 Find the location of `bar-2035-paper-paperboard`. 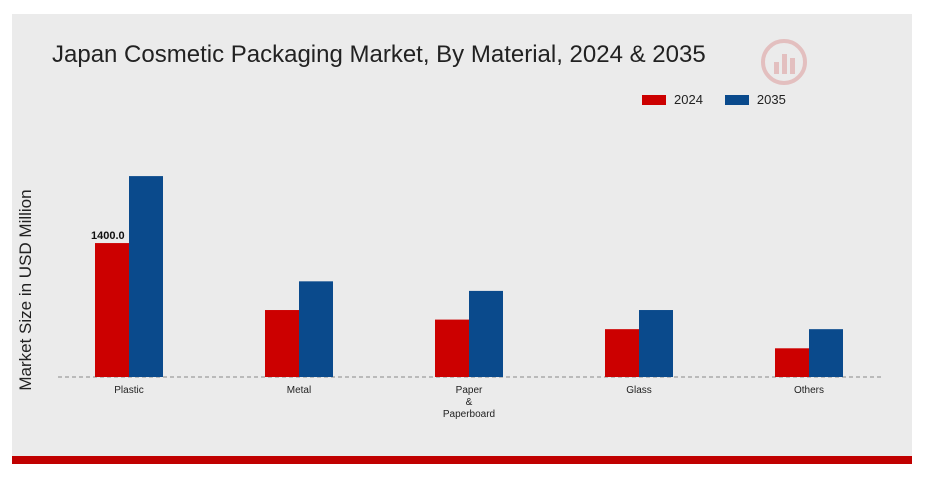

bar-2035-paper-paperboard is located at coordinates (486, 333).